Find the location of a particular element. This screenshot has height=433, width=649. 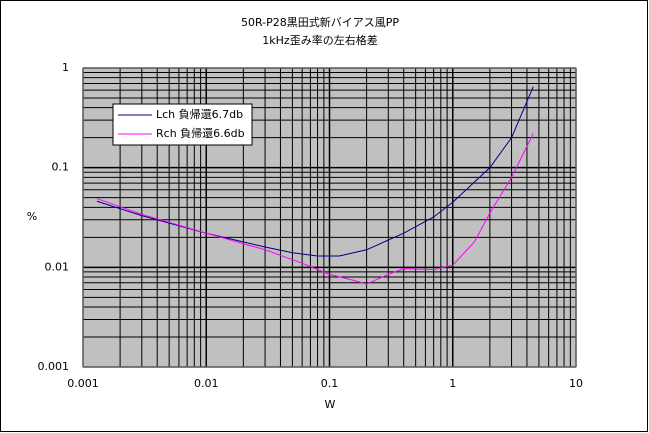

y-tick-label: 0.1 is located at coordinates (61, 167).